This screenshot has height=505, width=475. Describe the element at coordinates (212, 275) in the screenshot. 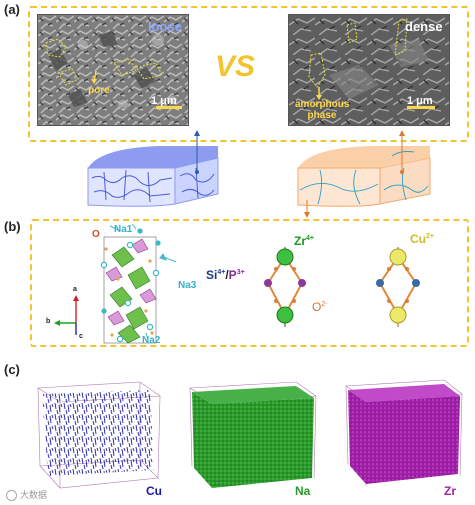

I see `si-symbol: Si` at that location.